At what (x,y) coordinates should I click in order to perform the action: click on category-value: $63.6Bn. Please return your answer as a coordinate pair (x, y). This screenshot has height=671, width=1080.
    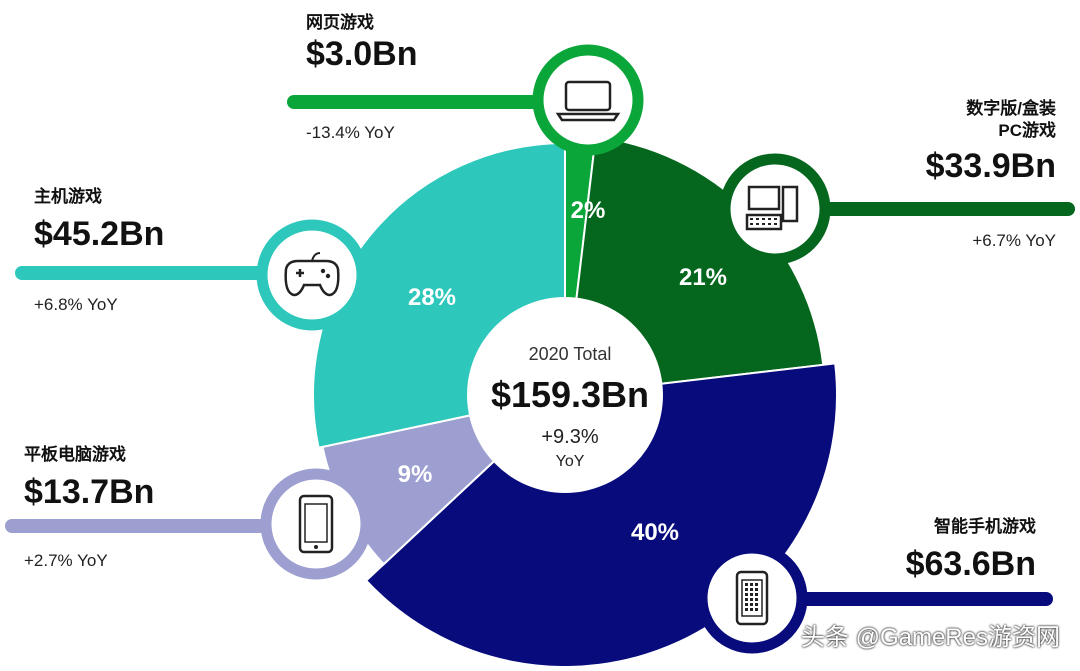
    Looking at the image, I should click on (970, 564).